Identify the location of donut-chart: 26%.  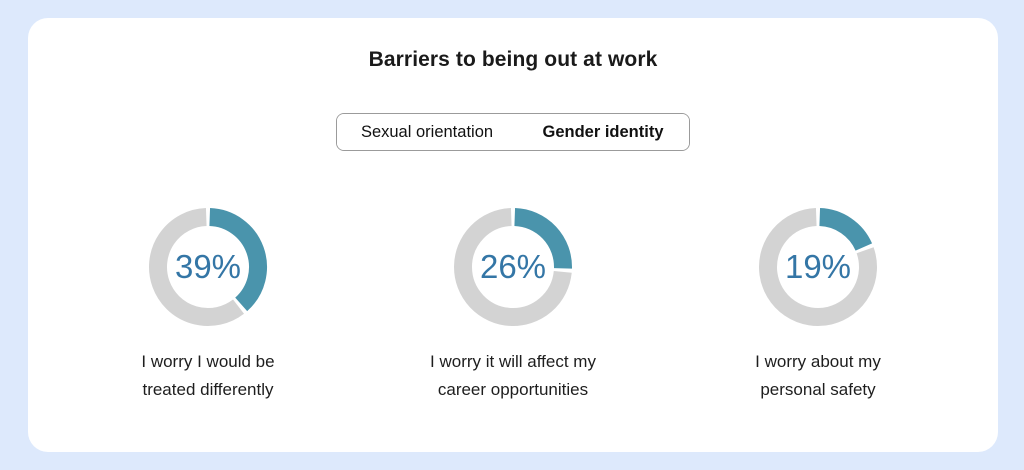
(513, 267).